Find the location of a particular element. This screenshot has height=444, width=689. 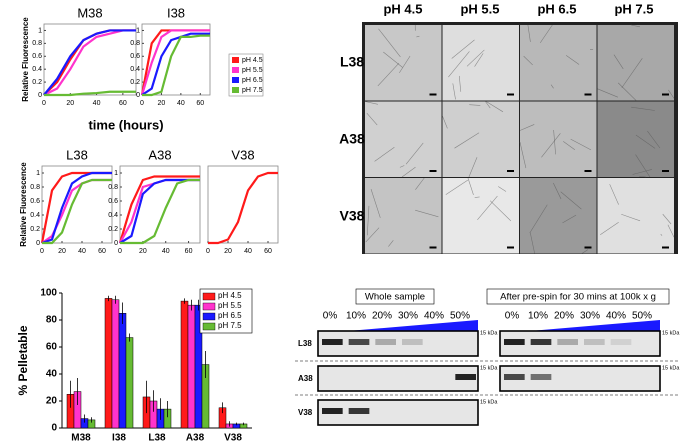

y-tick-label: 20 is located at coordinates (52, 401).